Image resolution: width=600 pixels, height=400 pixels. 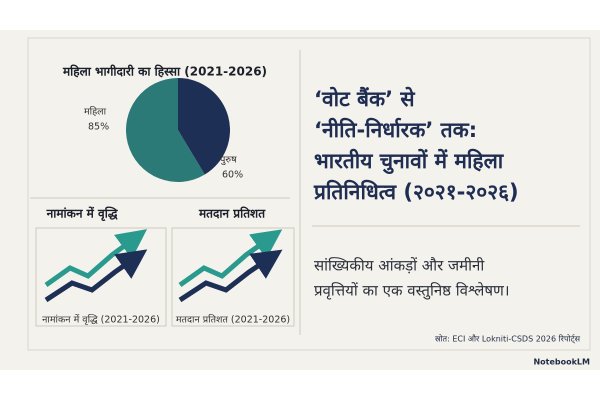 What do you see at coordinates (364, 98) in the screenshot?
I see `headline: ‘वोट बैंक’ से` at bounding box center [364, 98].